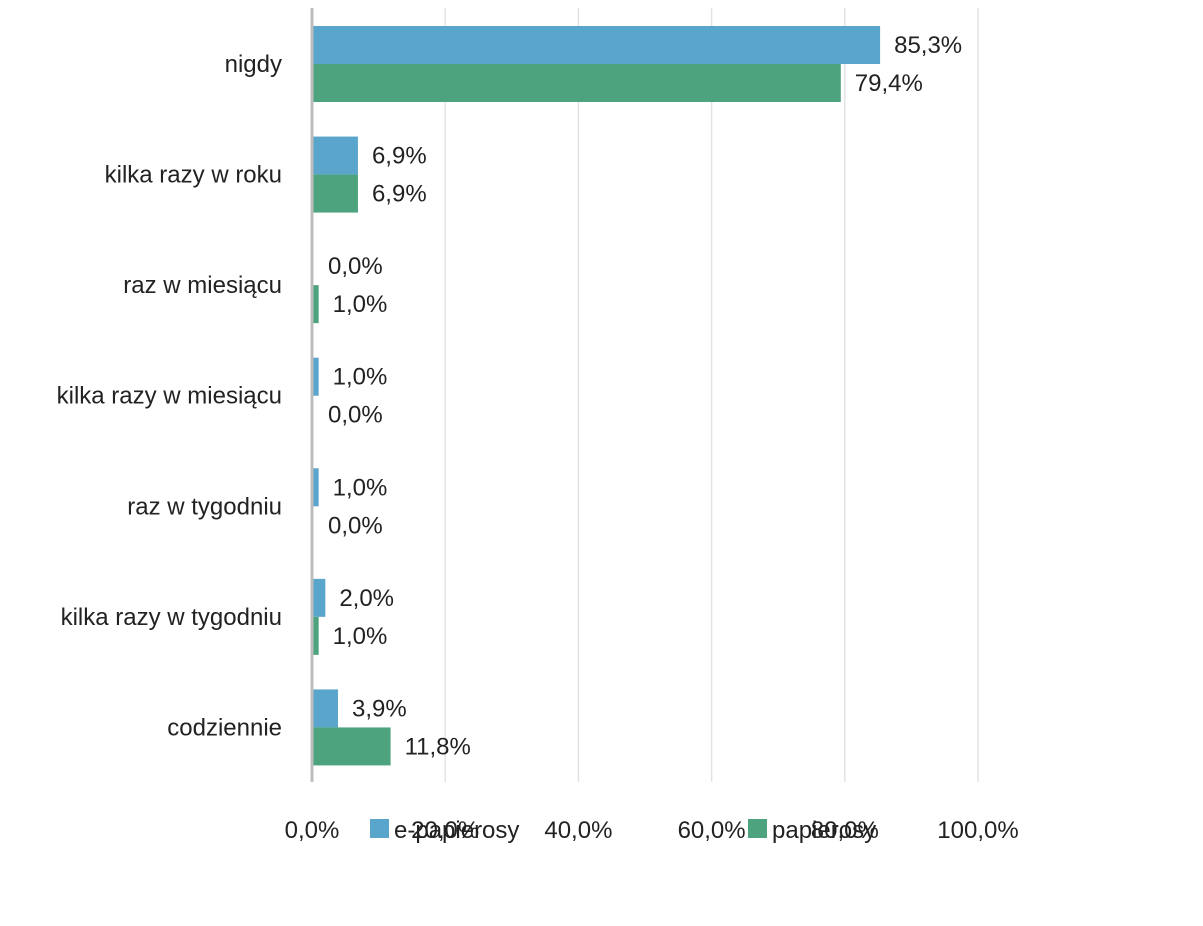 This screenshot has height=926, width=1203. What do you see at coordinates (889, 83) in the screenshot?
I see `data-label: 79,4%` at bounding box center [889, 83].